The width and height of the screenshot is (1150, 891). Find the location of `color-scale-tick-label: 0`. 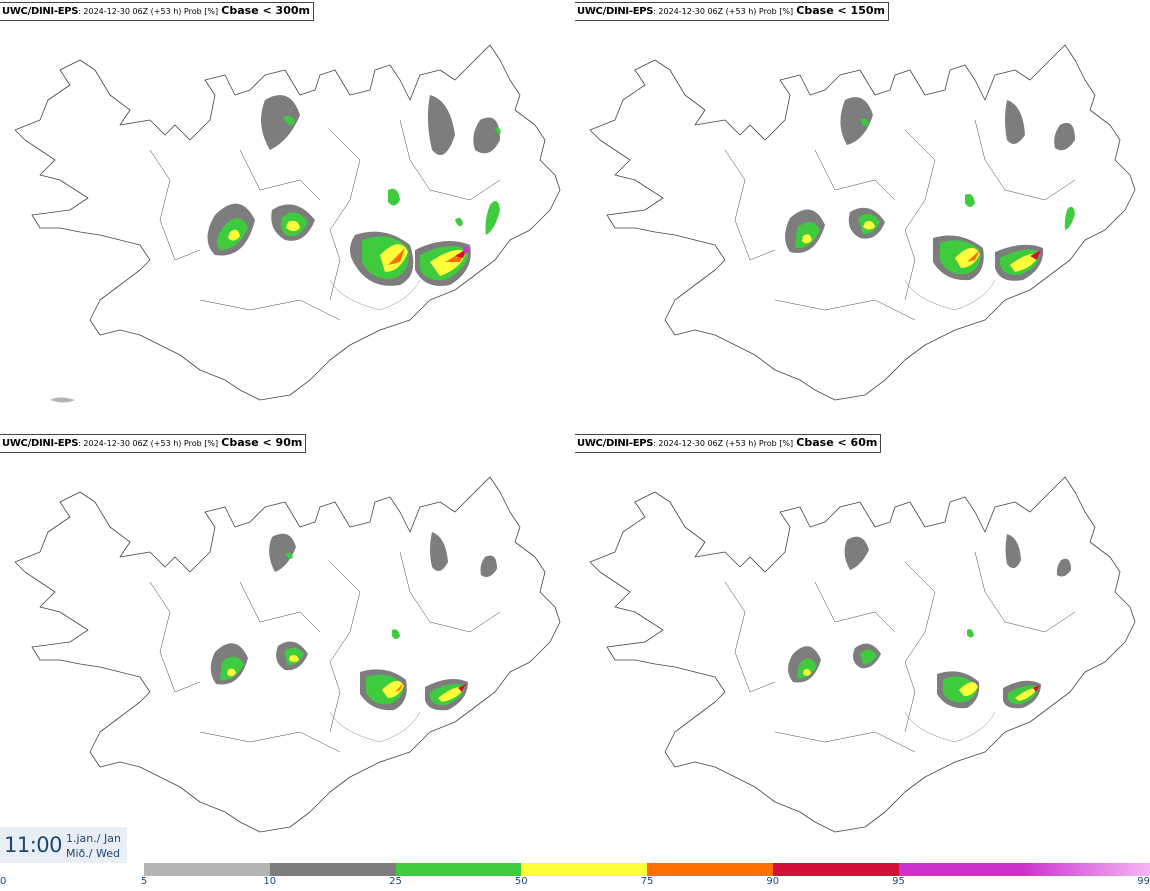

color-scale-tick-label: 0 is located at coordinates (3, 881).